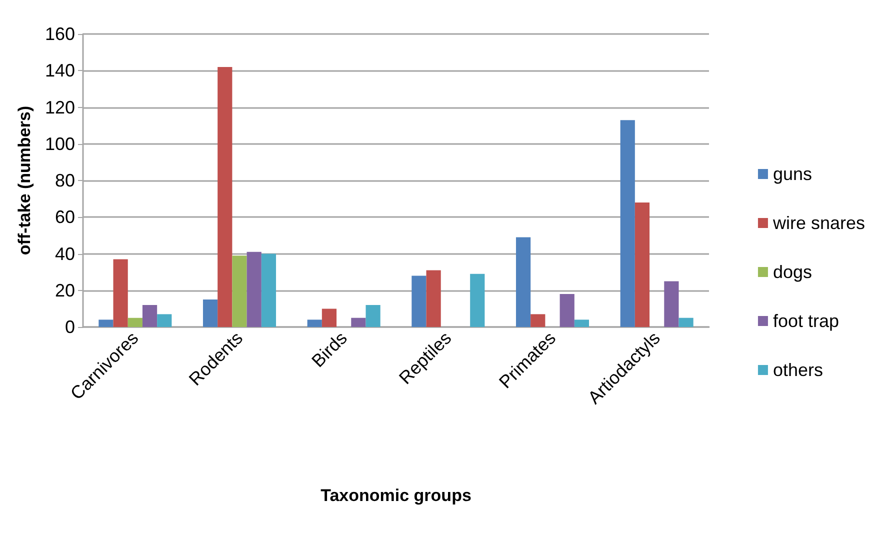  Describe the element at coordinates (24, 181) in the screenshot. I see `y-axis-title: off-take (numbers)` at that location.